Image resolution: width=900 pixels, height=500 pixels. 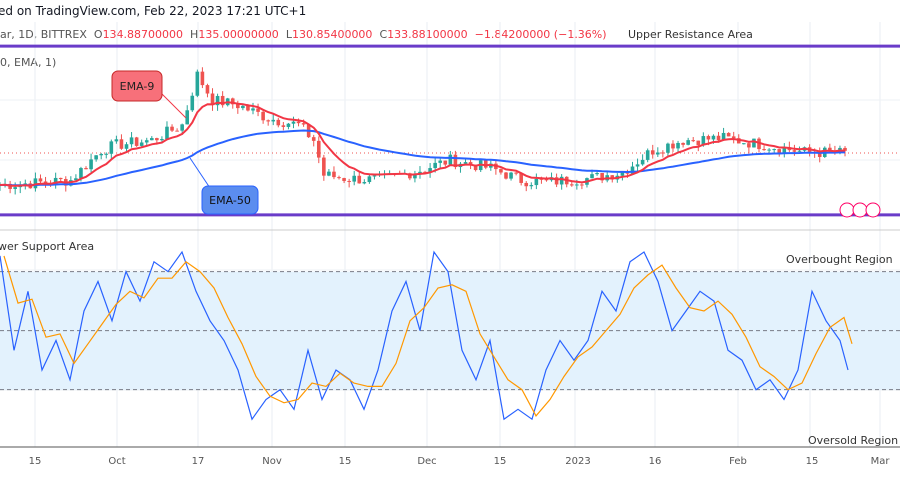 What do you see at coordinates (28, 62) in the screenshot?
I see `indicator-legend: 0, EMA, 1)` at bounding box center [28, 62].